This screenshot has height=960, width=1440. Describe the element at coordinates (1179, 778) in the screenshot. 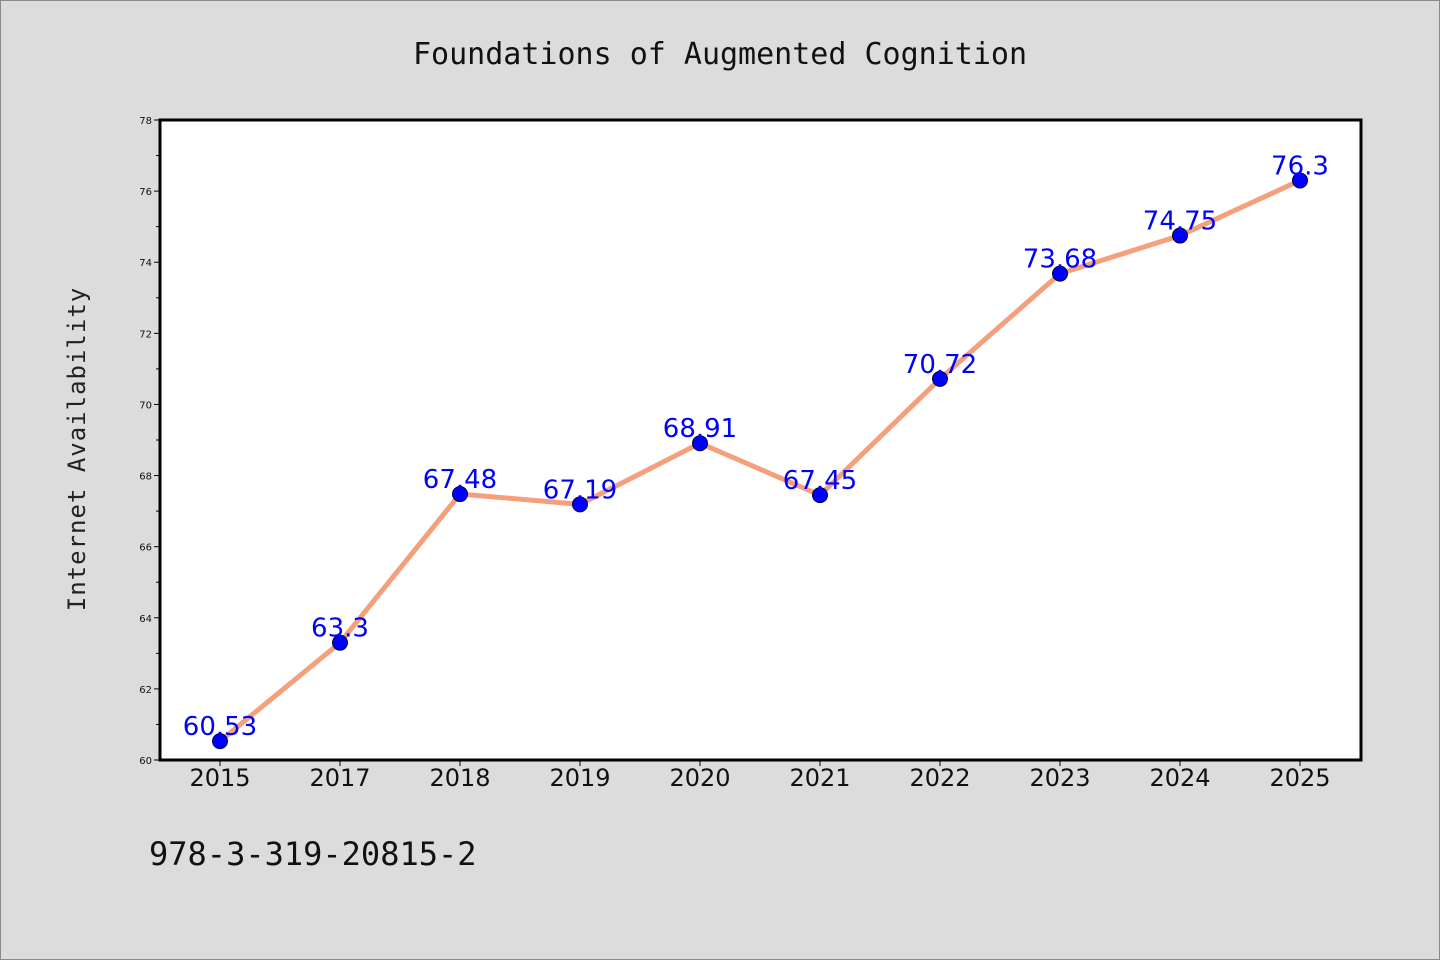

I see `x-tick-label: 2024` at that location.